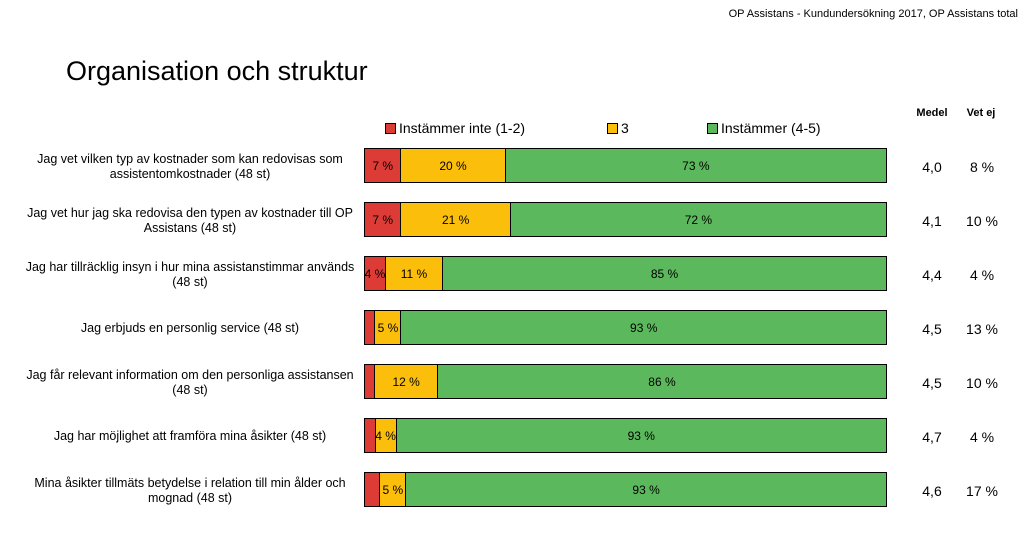 Image resolution: width=1024 pixels, height=540 pixels. Describe the element at coordinates (217, 71) in the screenshot. I see `page-title: Organisation och struktur` at that location.